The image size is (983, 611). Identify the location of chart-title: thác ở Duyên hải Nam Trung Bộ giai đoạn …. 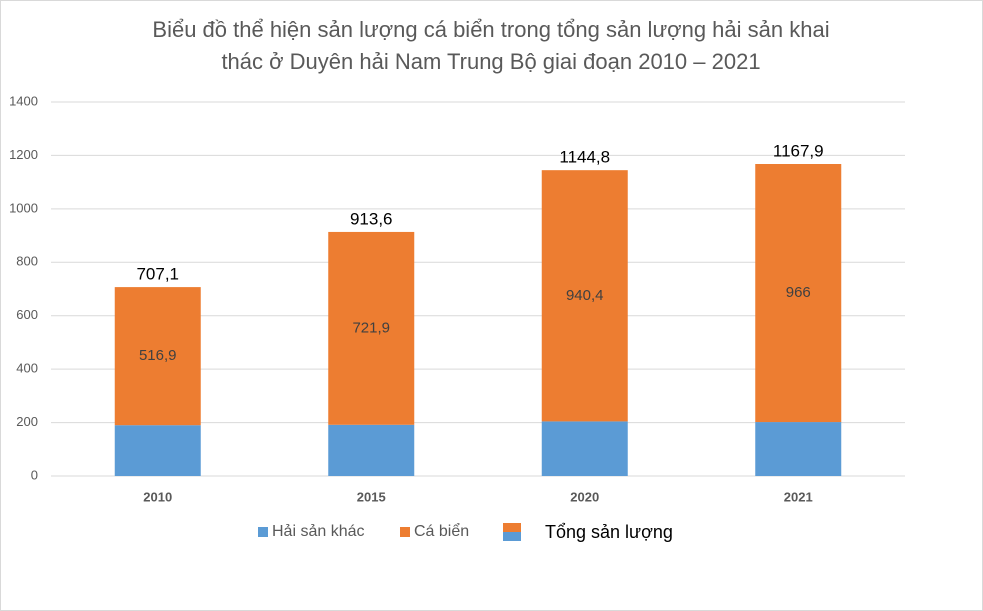
(490, 61).